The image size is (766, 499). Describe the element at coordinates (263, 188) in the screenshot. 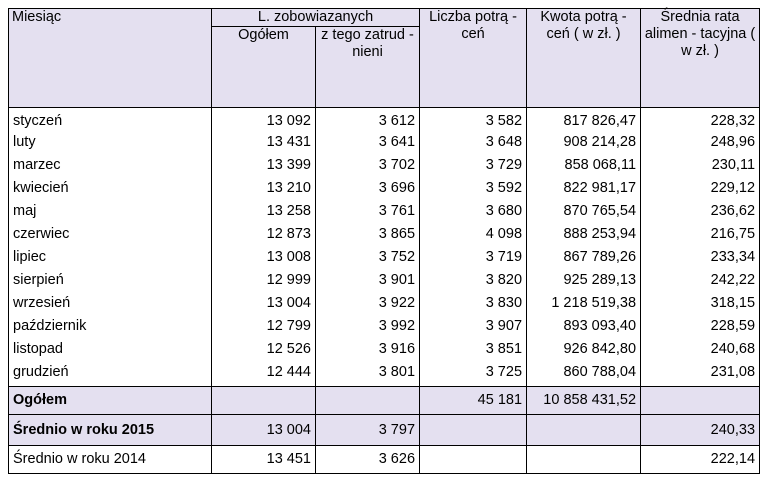

I see `total-cell: 13 210` at that location.